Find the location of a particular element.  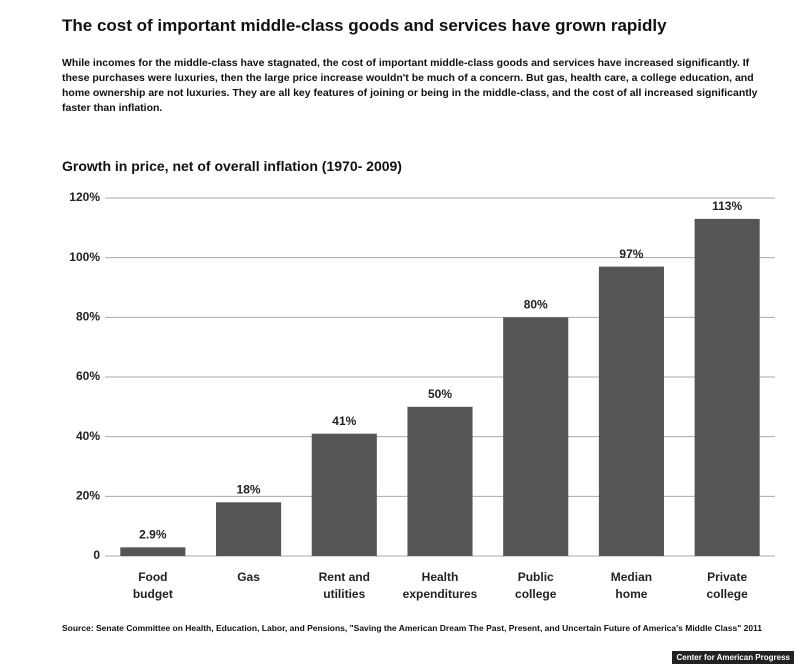

value-label: 97% is located at coordinates (631, 254).